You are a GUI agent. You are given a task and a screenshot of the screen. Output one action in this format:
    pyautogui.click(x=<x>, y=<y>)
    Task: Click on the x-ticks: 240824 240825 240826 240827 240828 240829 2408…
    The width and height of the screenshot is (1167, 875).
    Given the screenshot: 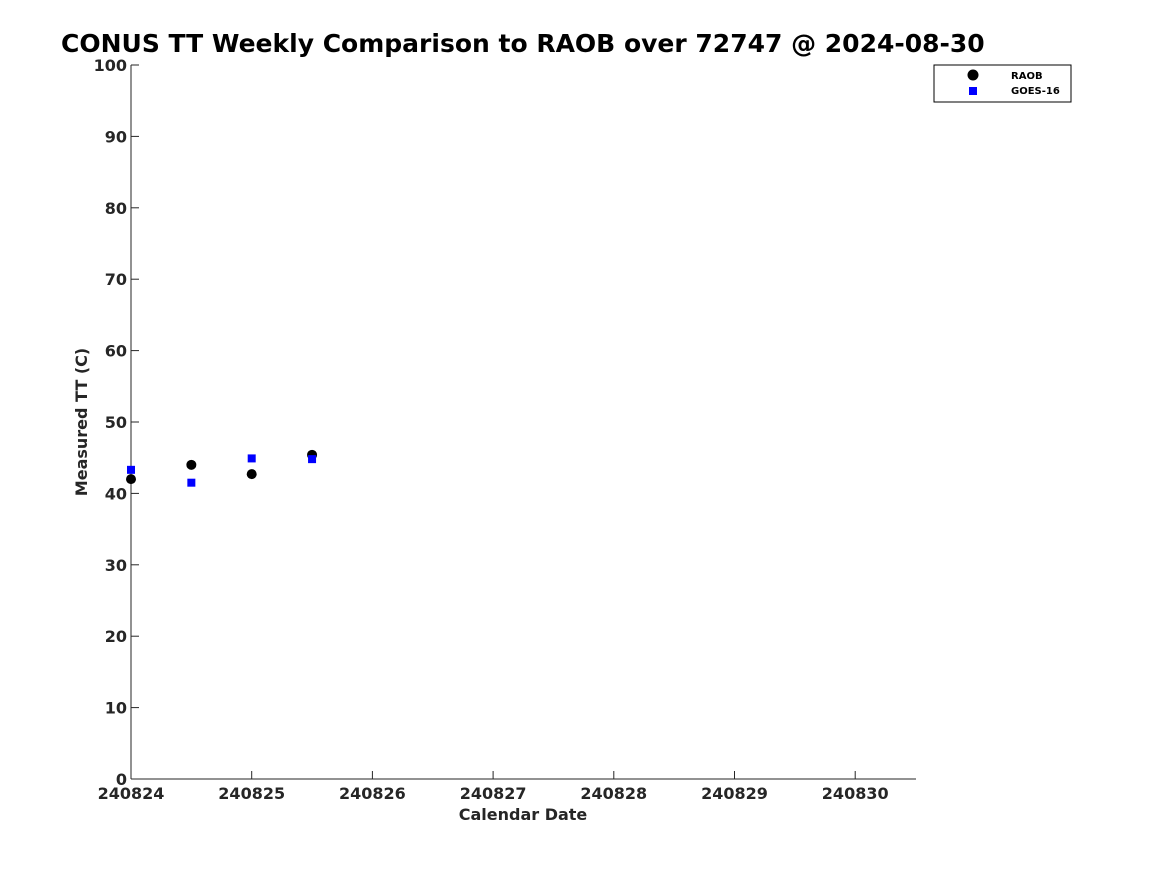 What is the action you would take?
    pyautogui.click(x=493, y=787)
    